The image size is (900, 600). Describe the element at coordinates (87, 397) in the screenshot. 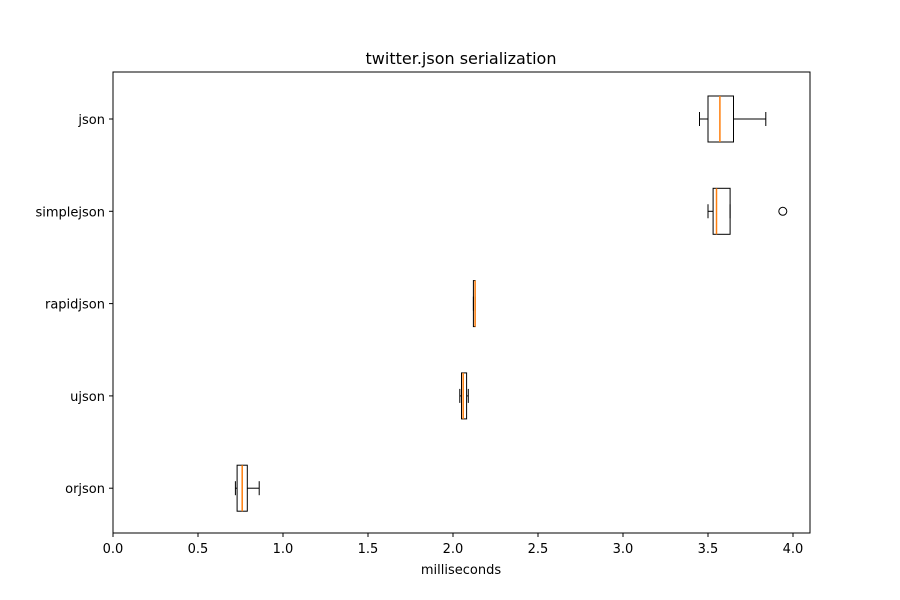

I see `y-tick-label: ujson` at that location.